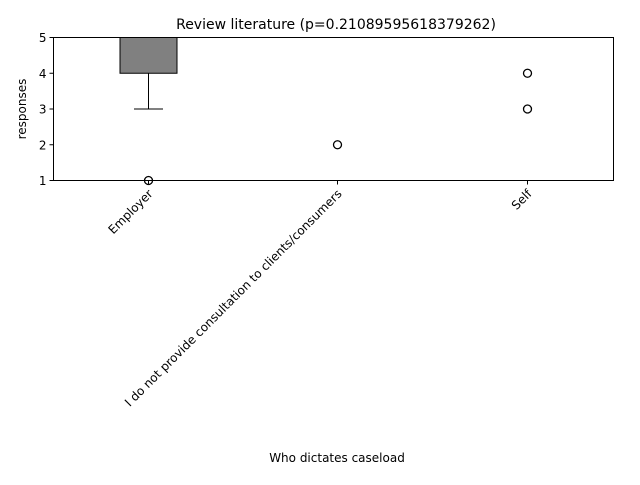 The height and width of the screenshot is (485, 640). What do you see at coordinates (43, 74) in the screenshot?
I see `y-tick-label: 4` at bounding box center [43, 74].